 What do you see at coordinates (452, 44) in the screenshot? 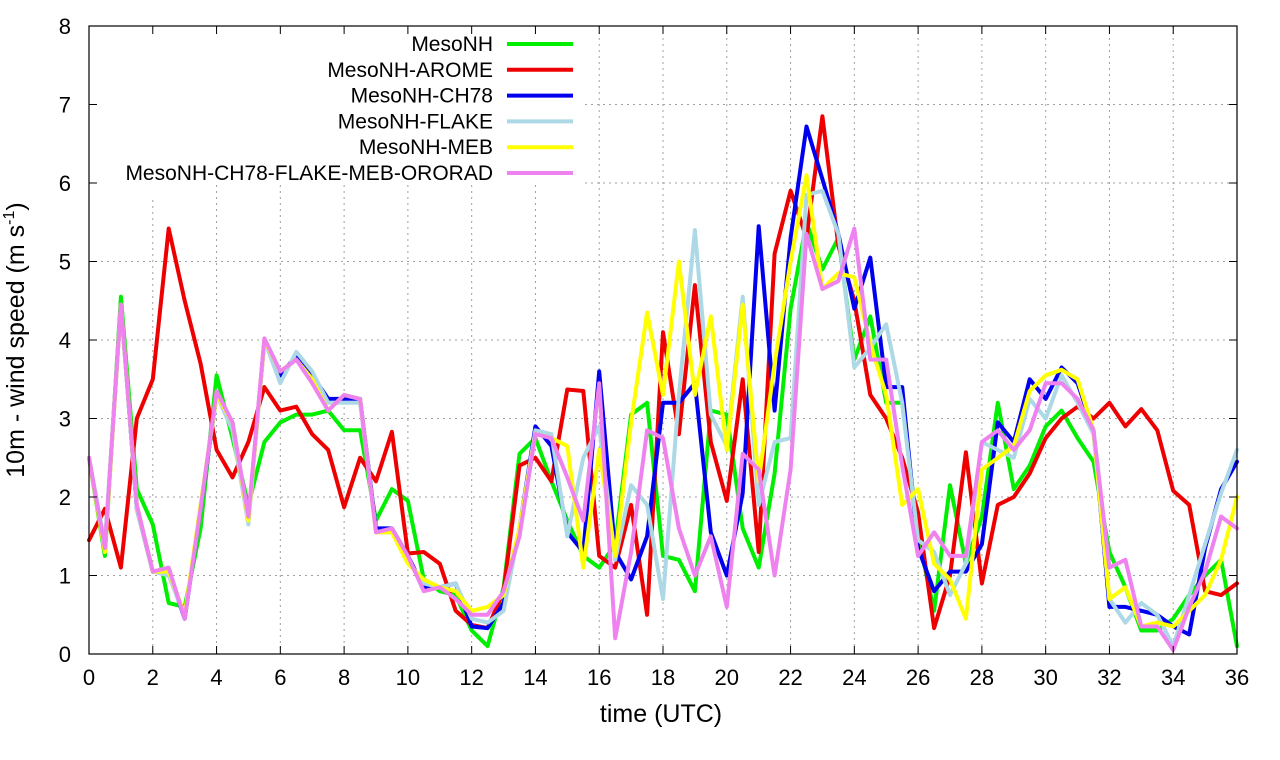
I see `legend-label-mesonh: MesoNH` at bounding box center [452, 44].